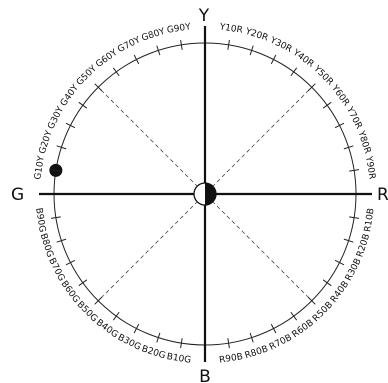 This screenshot has height=383, width=388. Describe the element at coordinates (262, 137) in the screenshot. I see `diagonal-y-r` at that location.